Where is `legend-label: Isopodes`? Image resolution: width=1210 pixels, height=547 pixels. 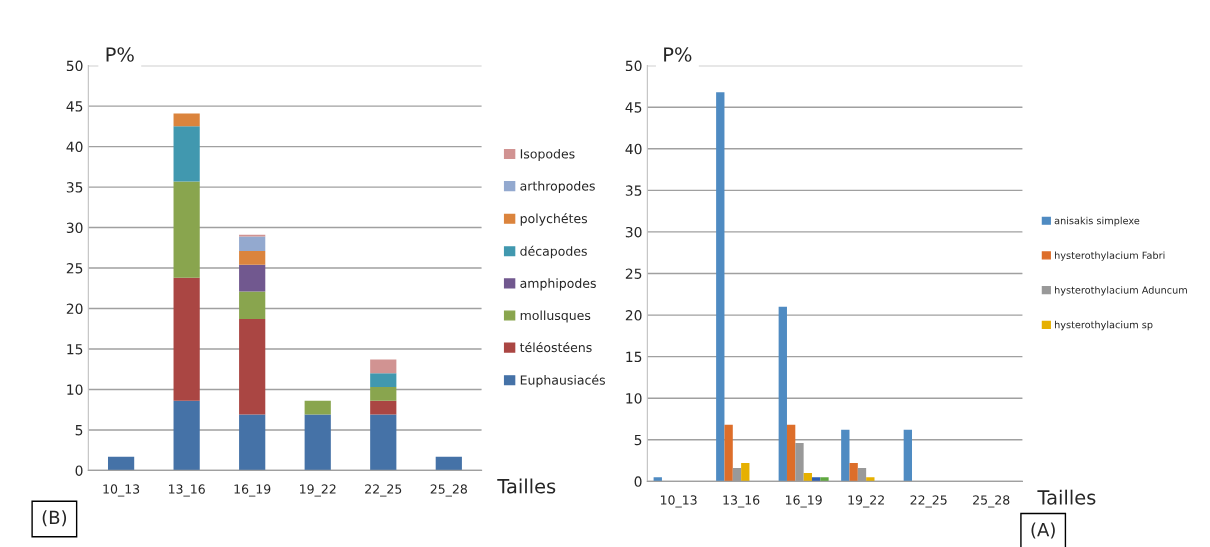
legend-label: Isopodes is located at coordinates (547, 154).